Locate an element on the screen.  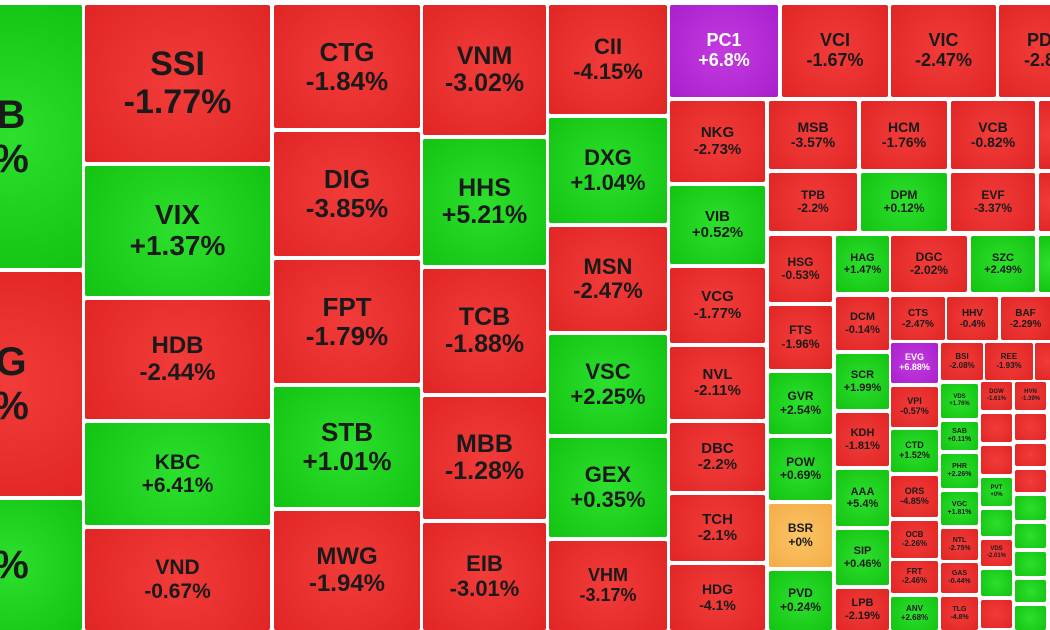
stock-tile: G% is located at coordinates (41, 384).